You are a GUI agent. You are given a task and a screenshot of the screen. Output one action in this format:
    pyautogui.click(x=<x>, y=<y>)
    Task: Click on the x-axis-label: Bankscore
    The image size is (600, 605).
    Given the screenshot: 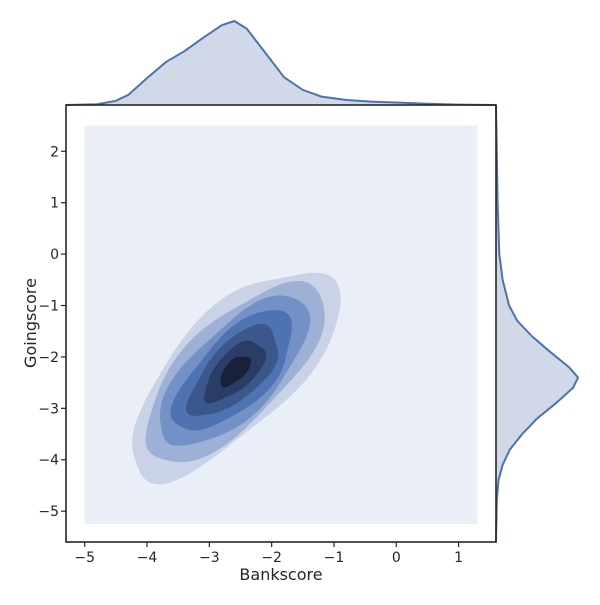 What is the action you would take?
    pyautogui.click(x=280, y=574)
    